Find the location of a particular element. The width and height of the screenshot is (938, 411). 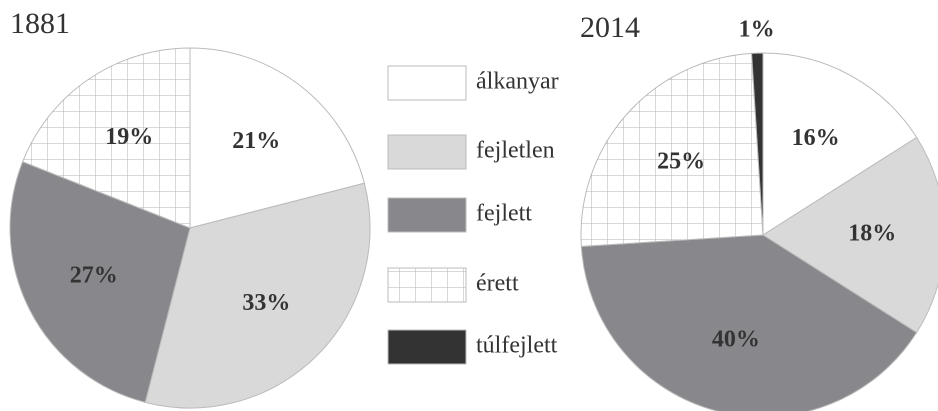

data-label: 40% is located at coordinates (736, 339).